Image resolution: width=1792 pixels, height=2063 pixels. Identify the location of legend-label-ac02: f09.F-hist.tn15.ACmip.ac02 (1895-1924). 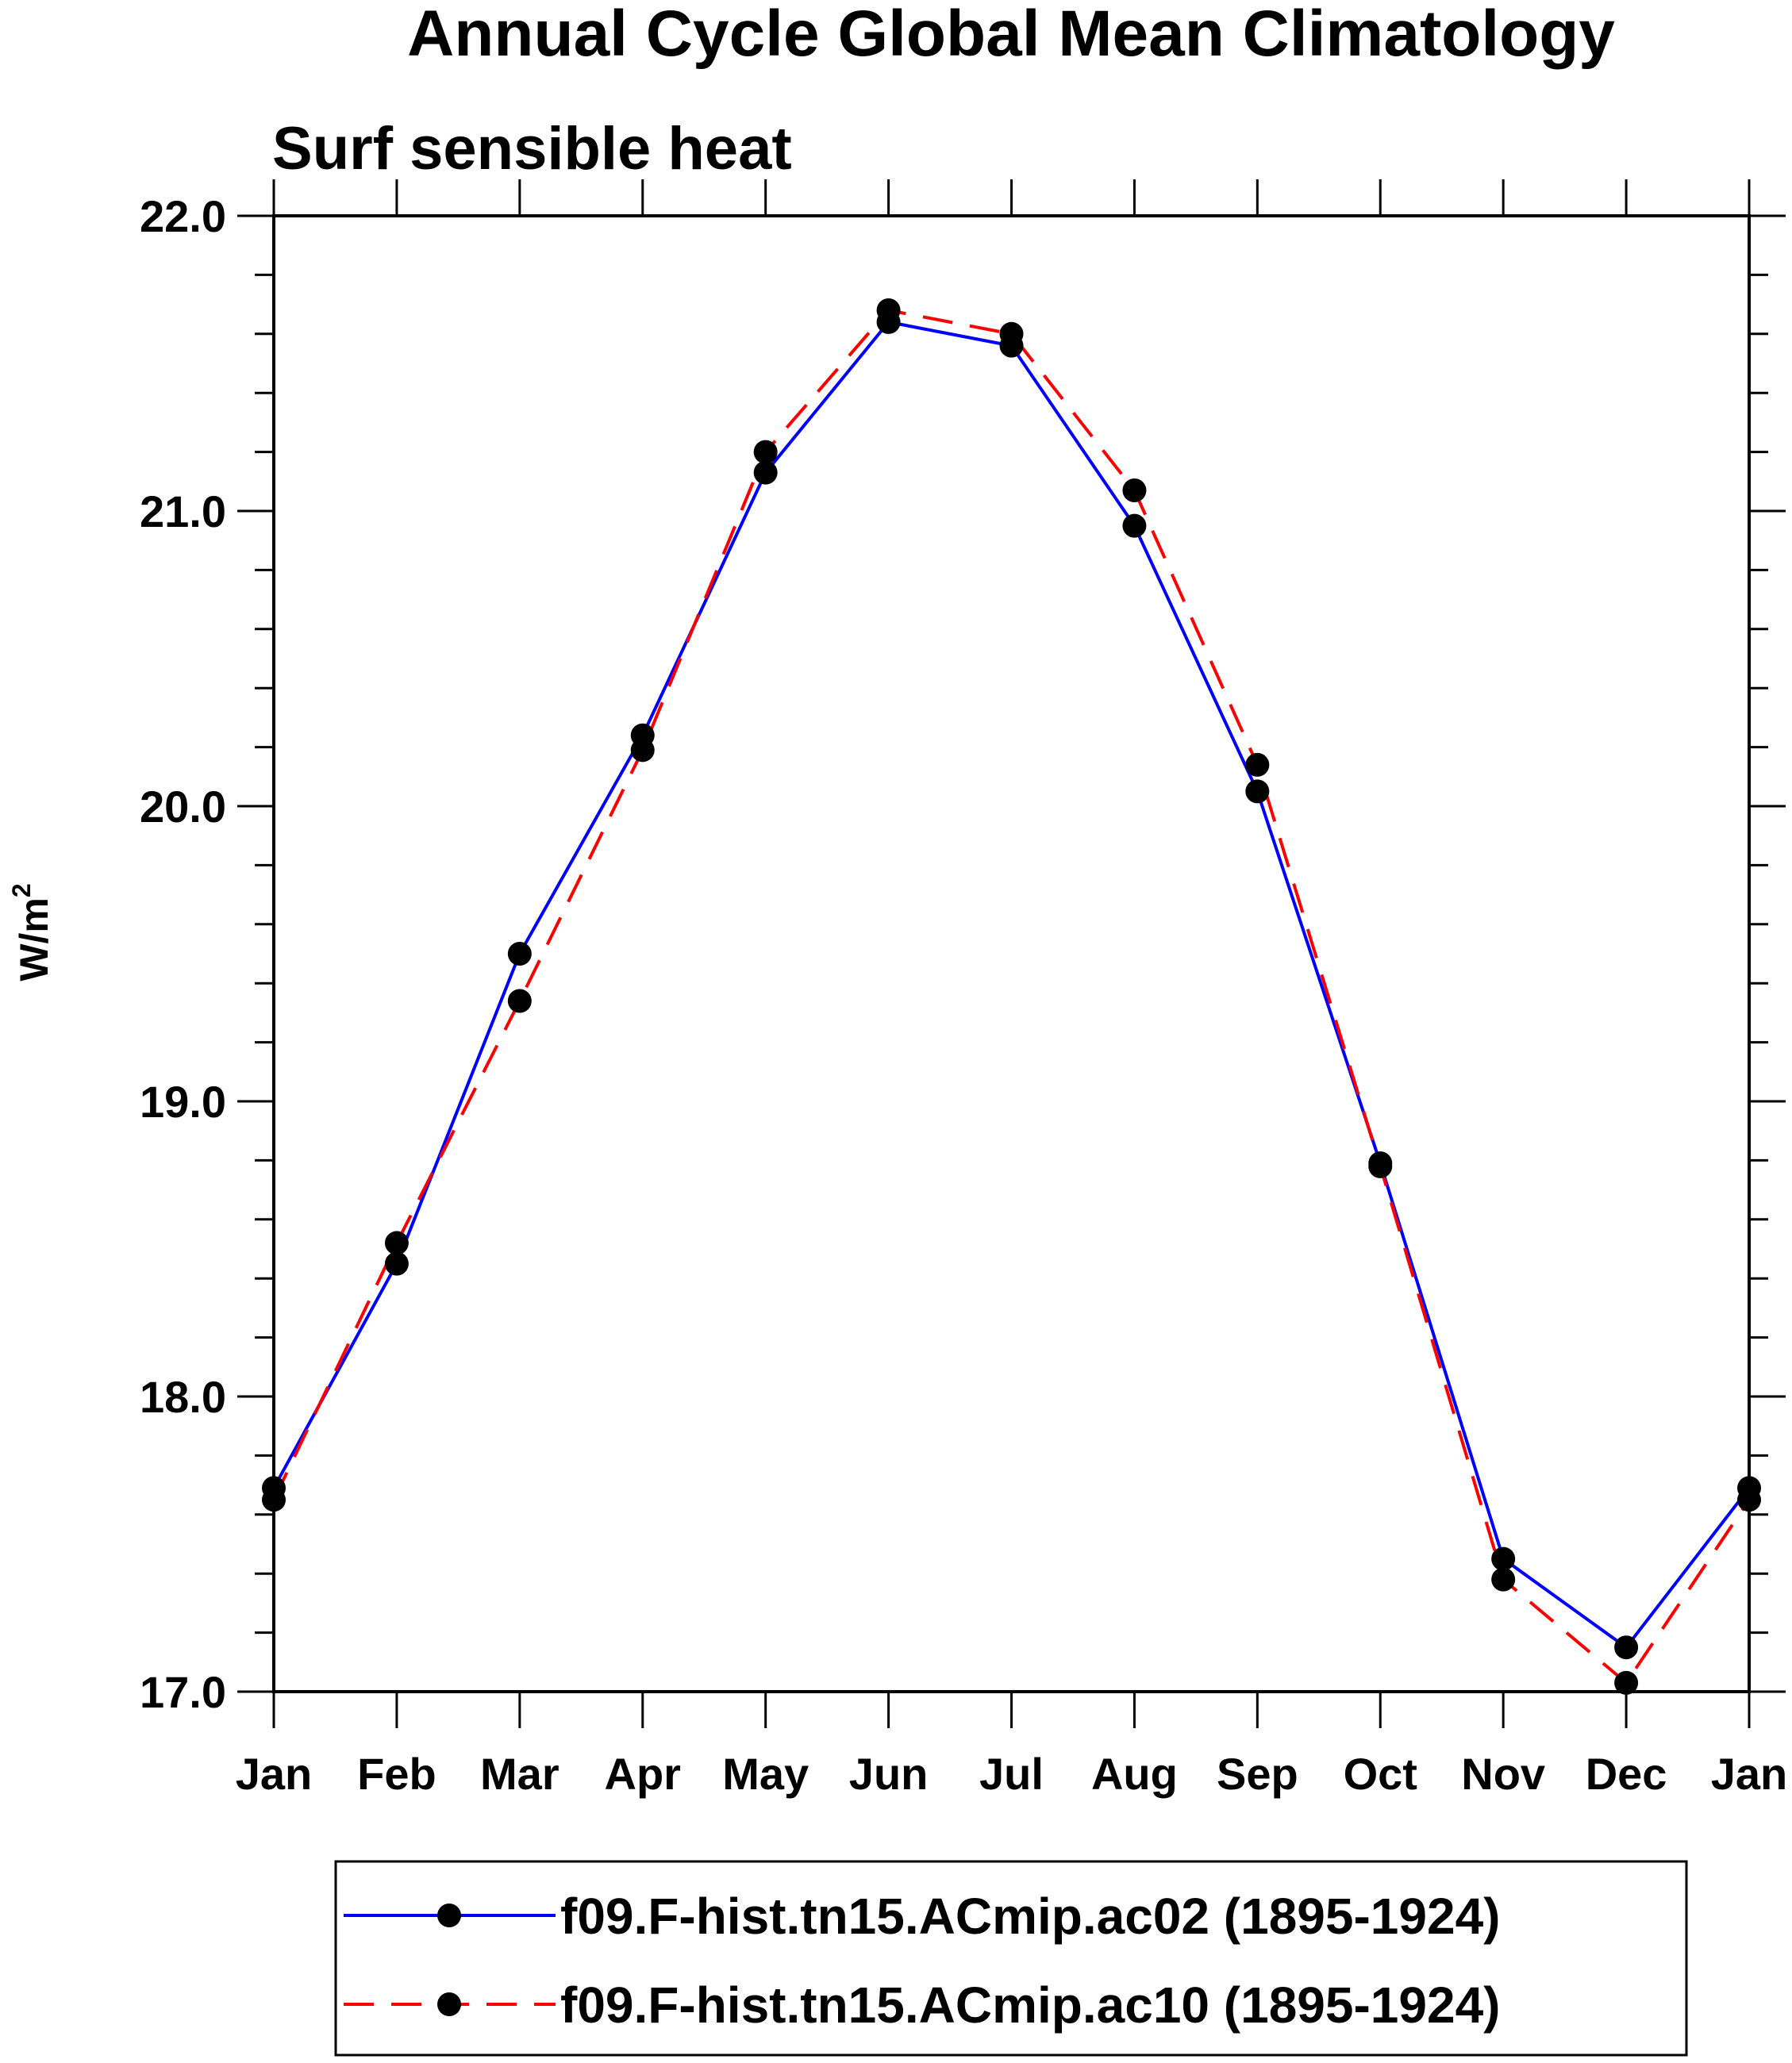
(1030, 1916).